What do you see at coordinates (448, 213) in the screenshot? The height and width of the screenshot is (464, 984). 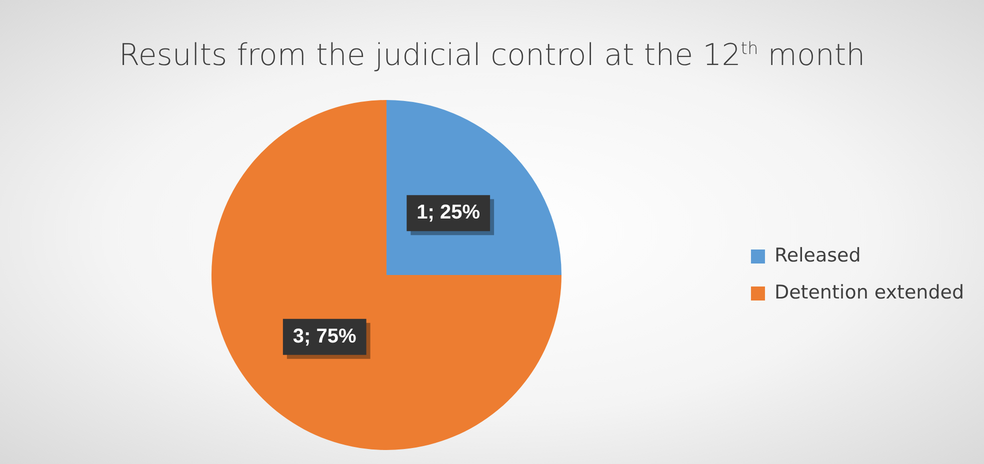 I see `data-label: 1; 25%` at bounding box center [448, 213].